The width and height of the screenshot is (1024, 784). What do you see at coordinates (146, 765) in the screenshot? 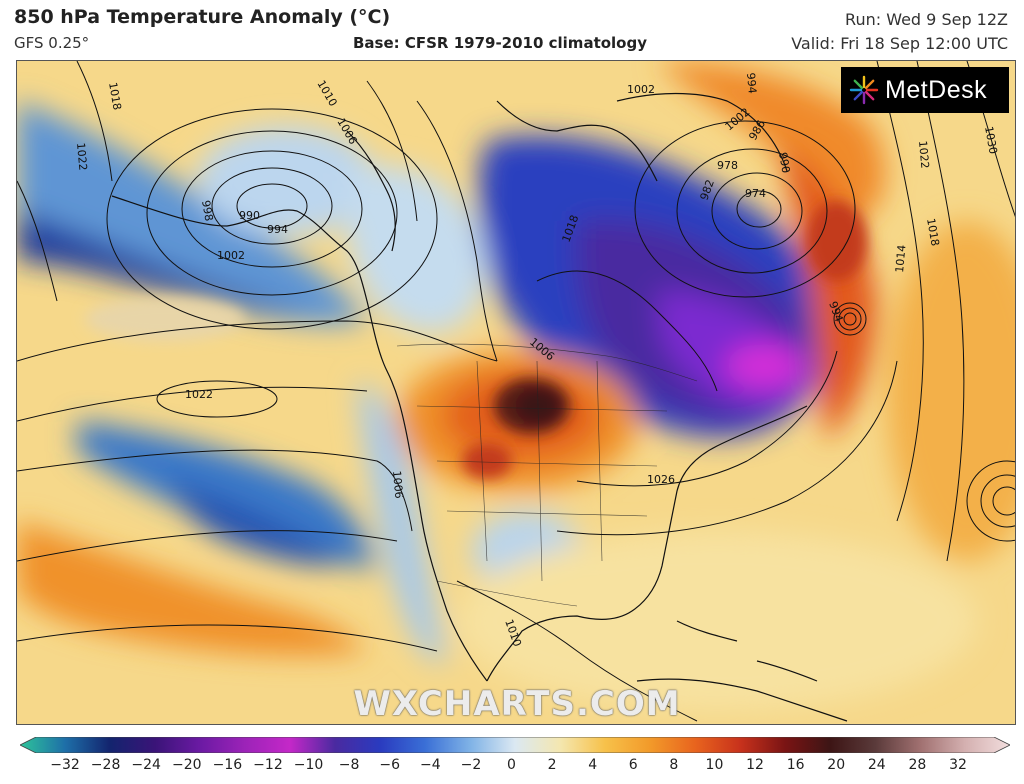
I see `colorbar-tick-label: −24` at bounding box center [146, 765].